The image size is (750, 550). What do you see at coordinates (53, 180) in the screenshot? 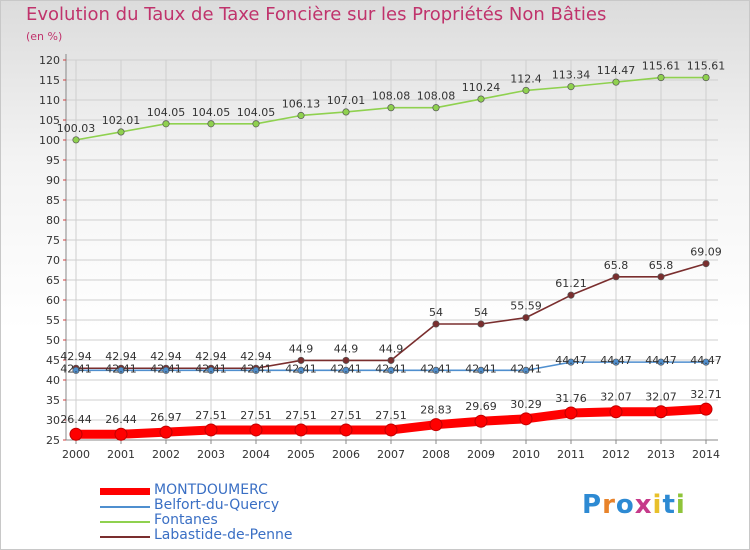
I see `y-tick-label: 90` at bounding box center [53, 180].